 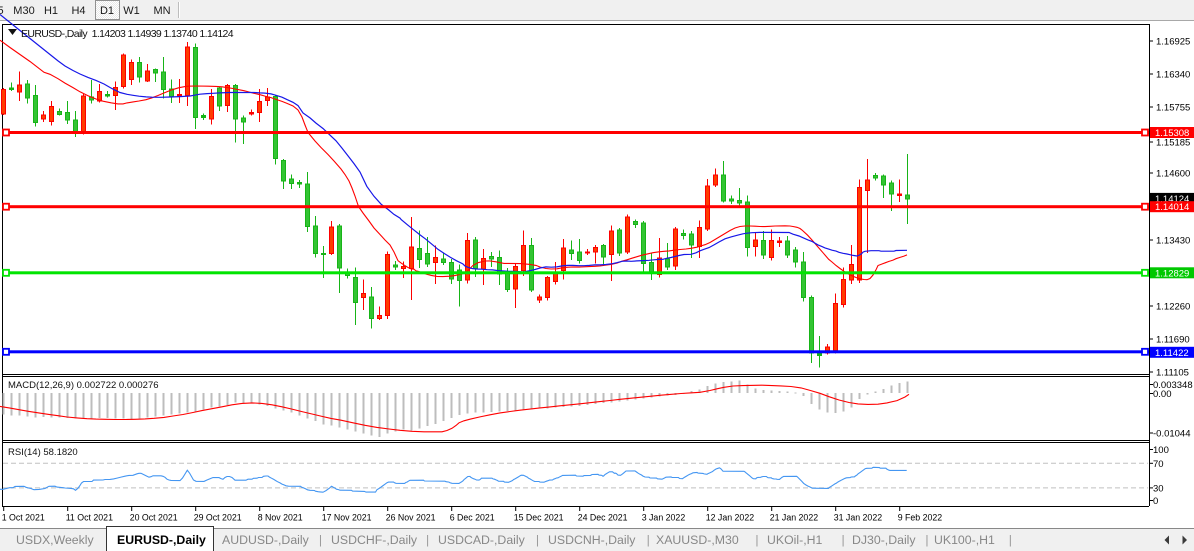 I want to click on svg-text: 70, so click(x=1158, y=464).